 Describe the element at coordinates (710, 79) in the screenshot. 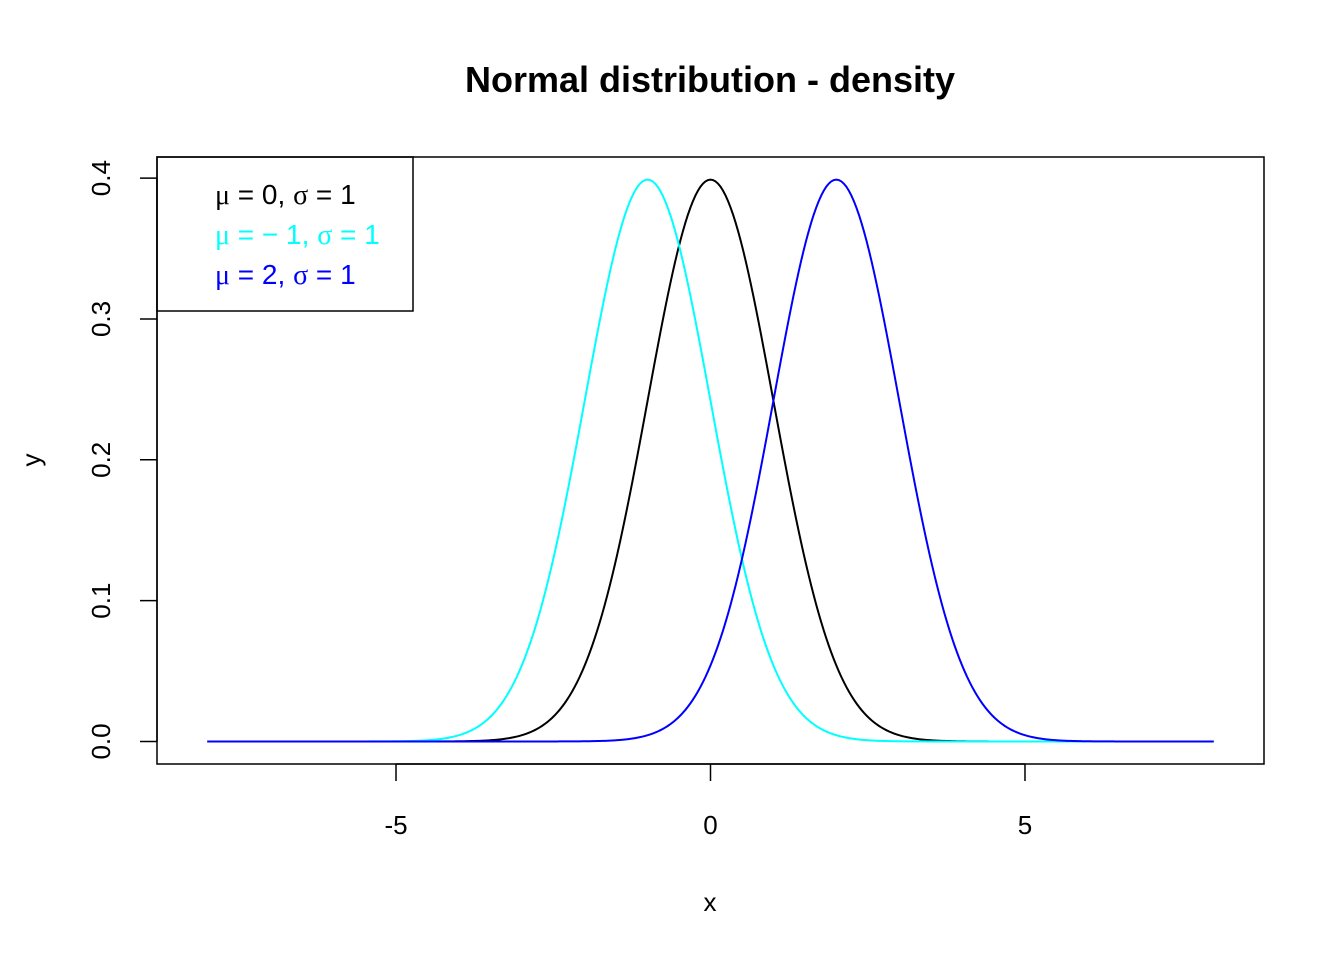

I see `chart-title: Normal distribution - density` at that location.